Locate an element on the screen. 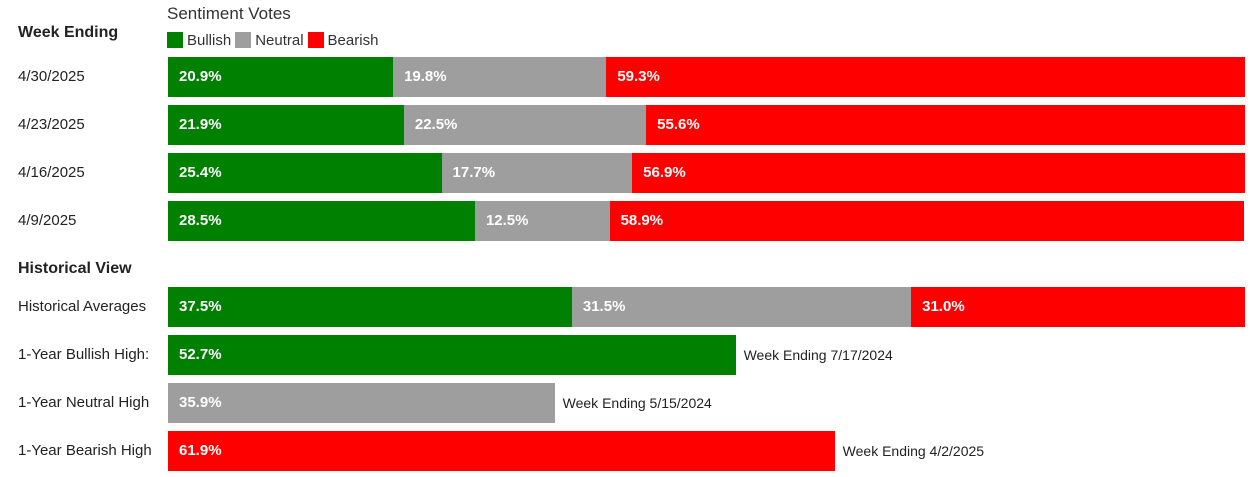 This screenshot has width=1256, height=477. week-row-bearish-segment-label: 55.6% is located at coordinates (678, 124).